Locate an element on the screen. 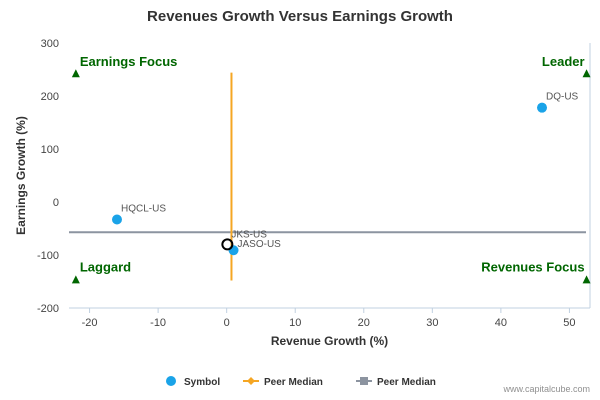 Image resolution: width=600 pixels, height=400 pixels. data-point-label: JASO-US is located at coordinates (260, 244).